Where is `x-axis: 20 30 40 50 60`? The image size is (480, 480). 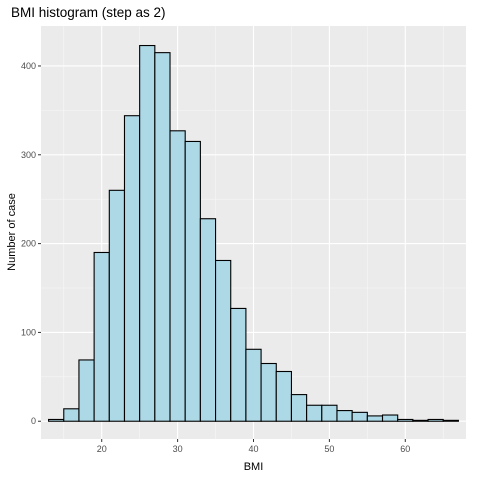 x-axis: 20 30 40 50 60 is located at coordinates (253, 446).